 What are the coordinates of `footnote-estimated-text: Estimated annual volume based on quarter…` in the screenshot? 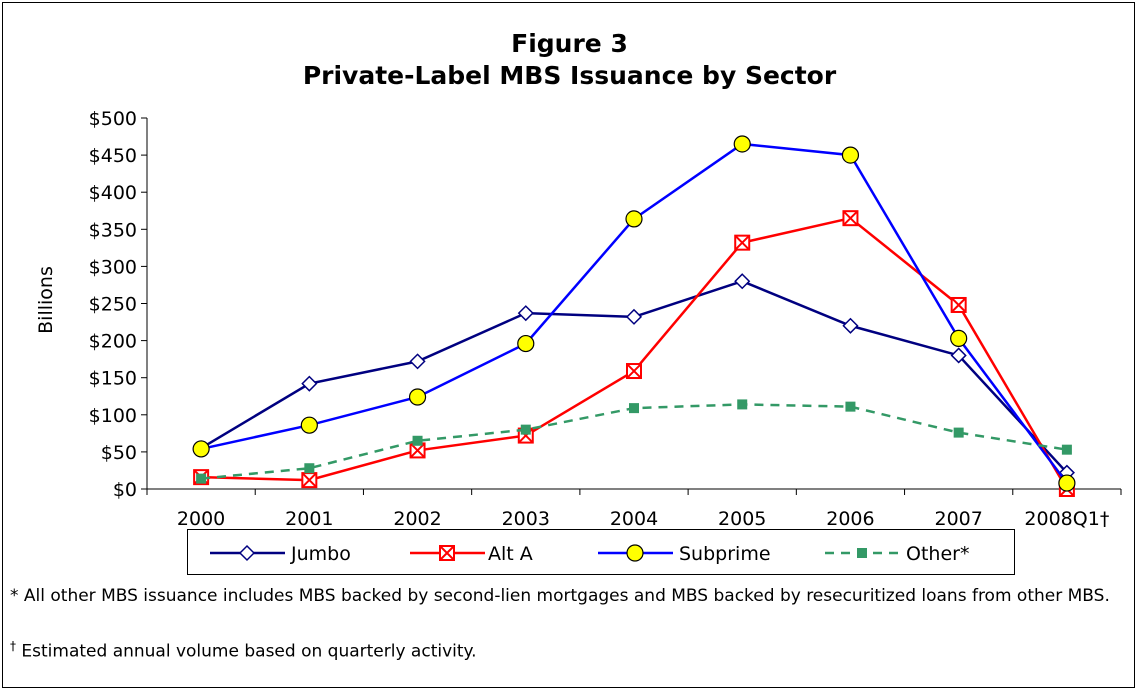 It's located at (246, 651).